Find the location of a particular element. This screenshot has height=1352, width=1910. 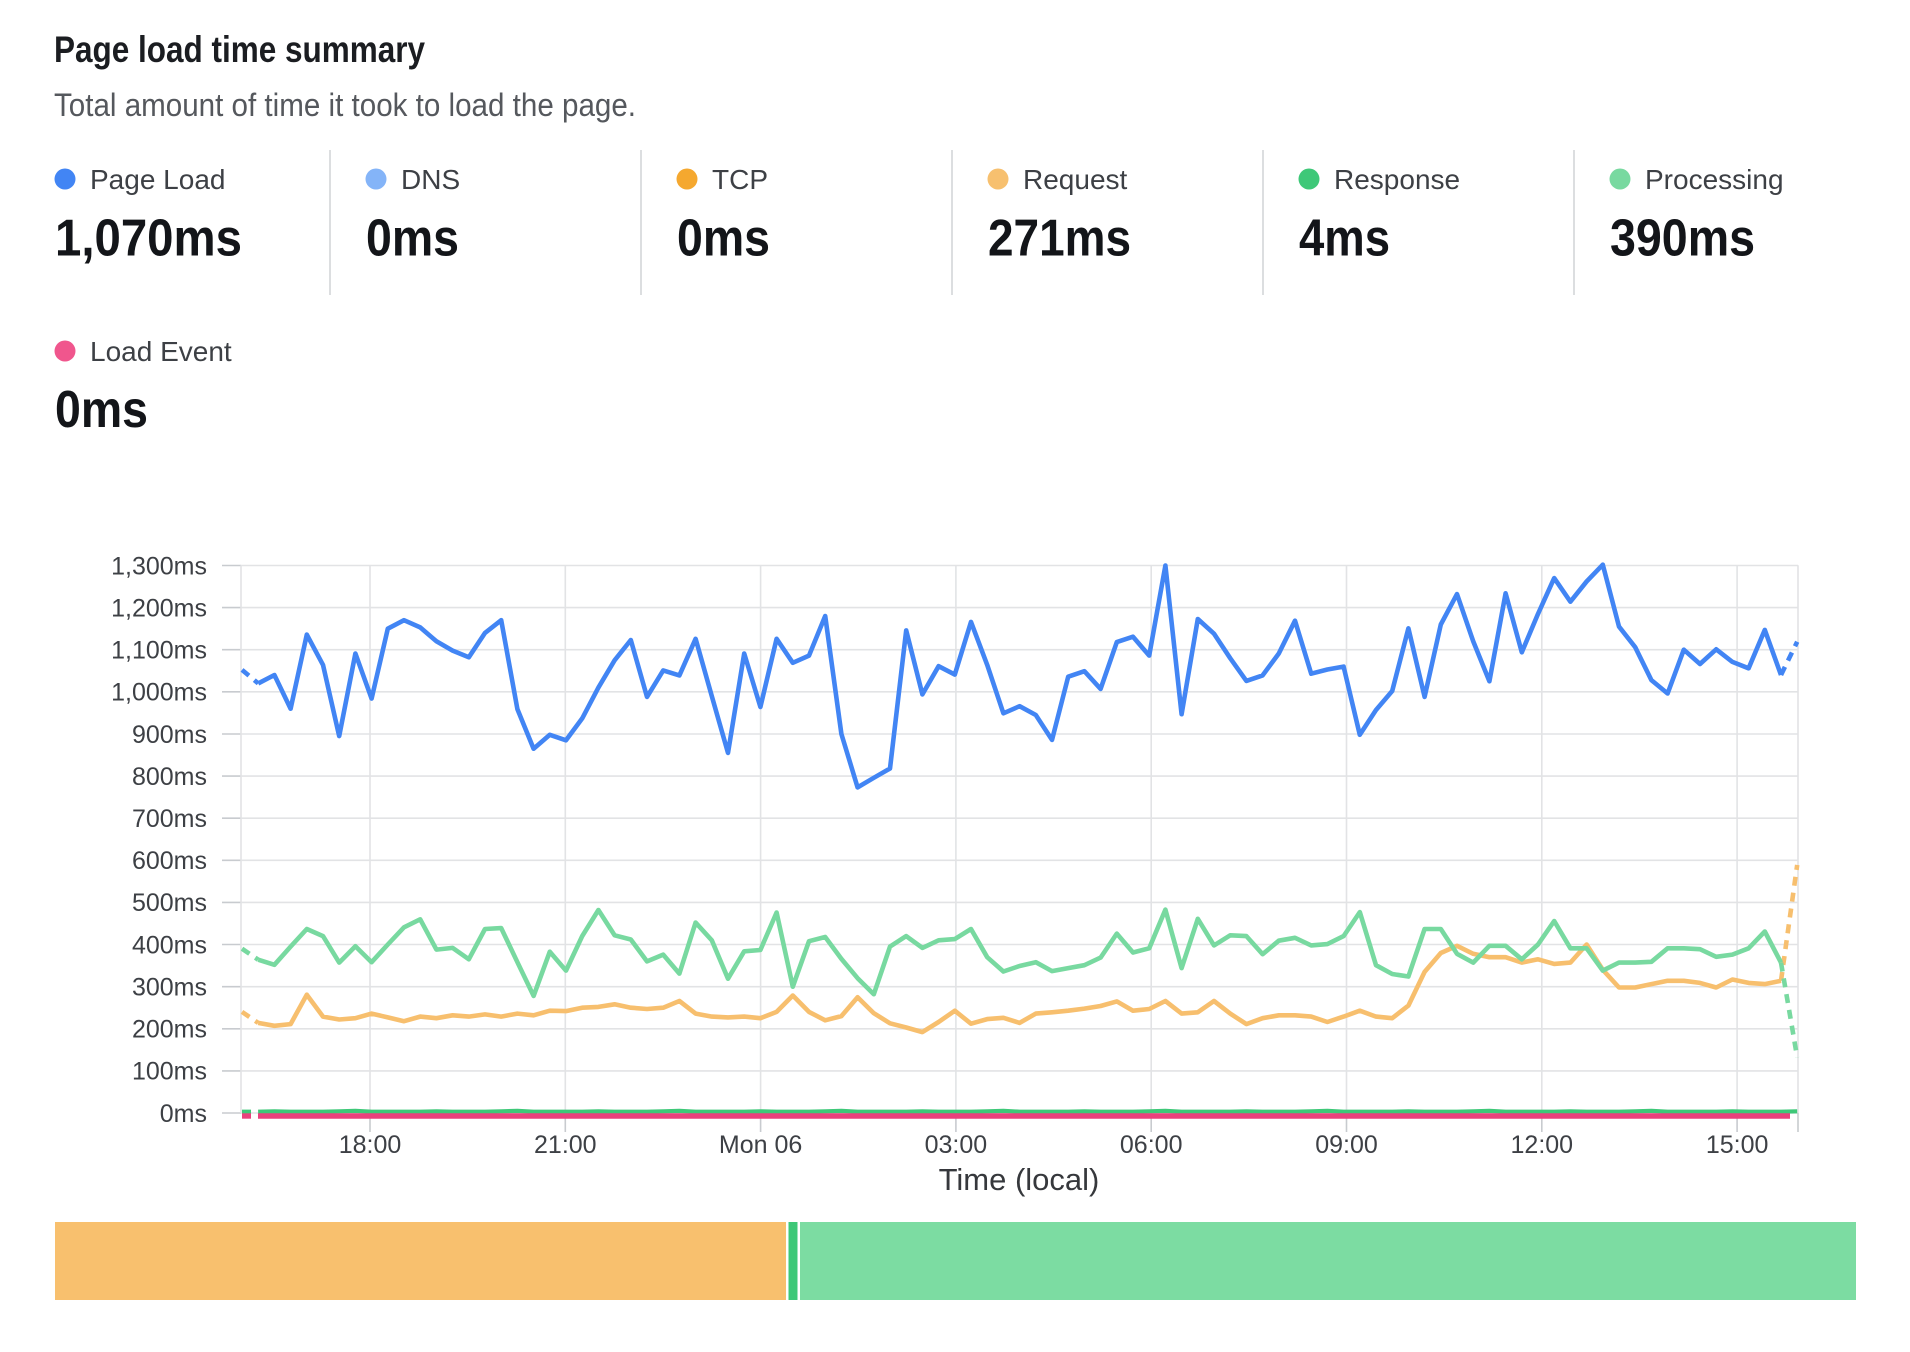

svg-text: 18:00 is located at coordinates (370, 1145).